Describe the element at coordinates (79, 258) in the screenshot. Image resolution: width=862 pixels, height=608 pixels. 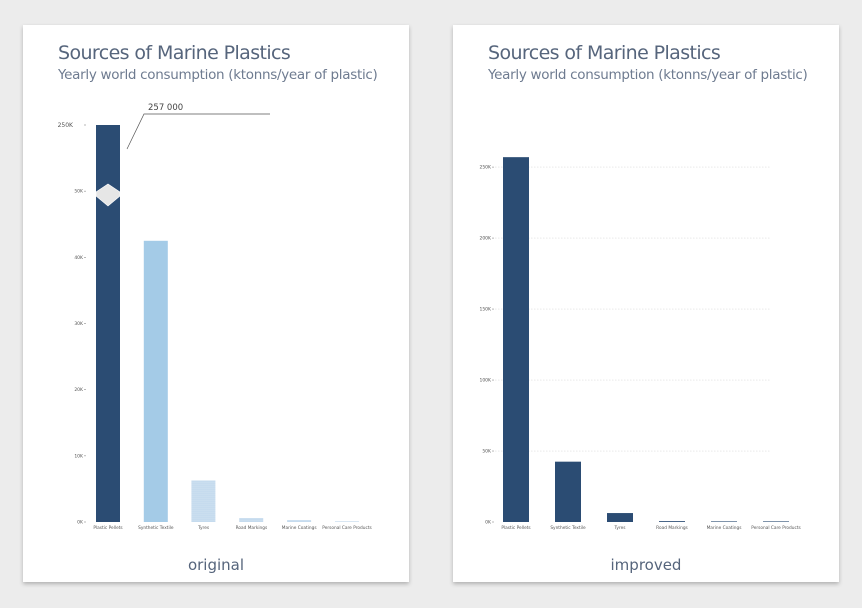
I see `y-tick-label: 40K` at that location.